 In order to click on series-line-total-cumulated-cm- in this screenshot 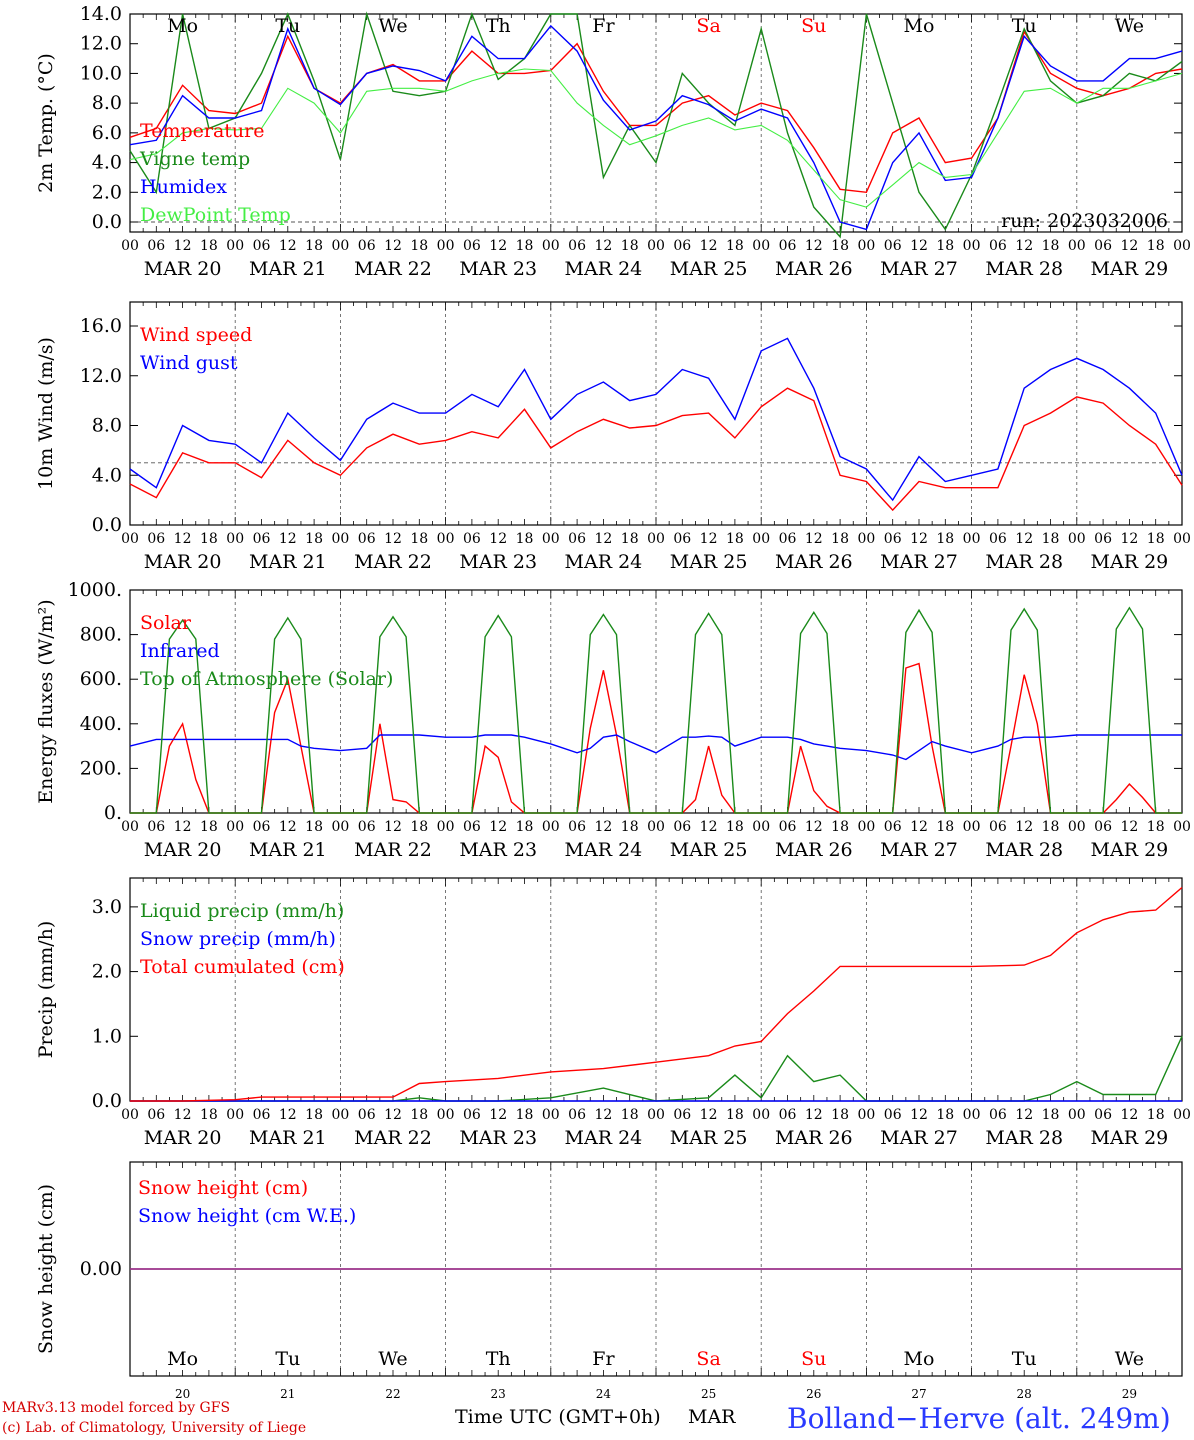, I will do `click(656, 994)`.